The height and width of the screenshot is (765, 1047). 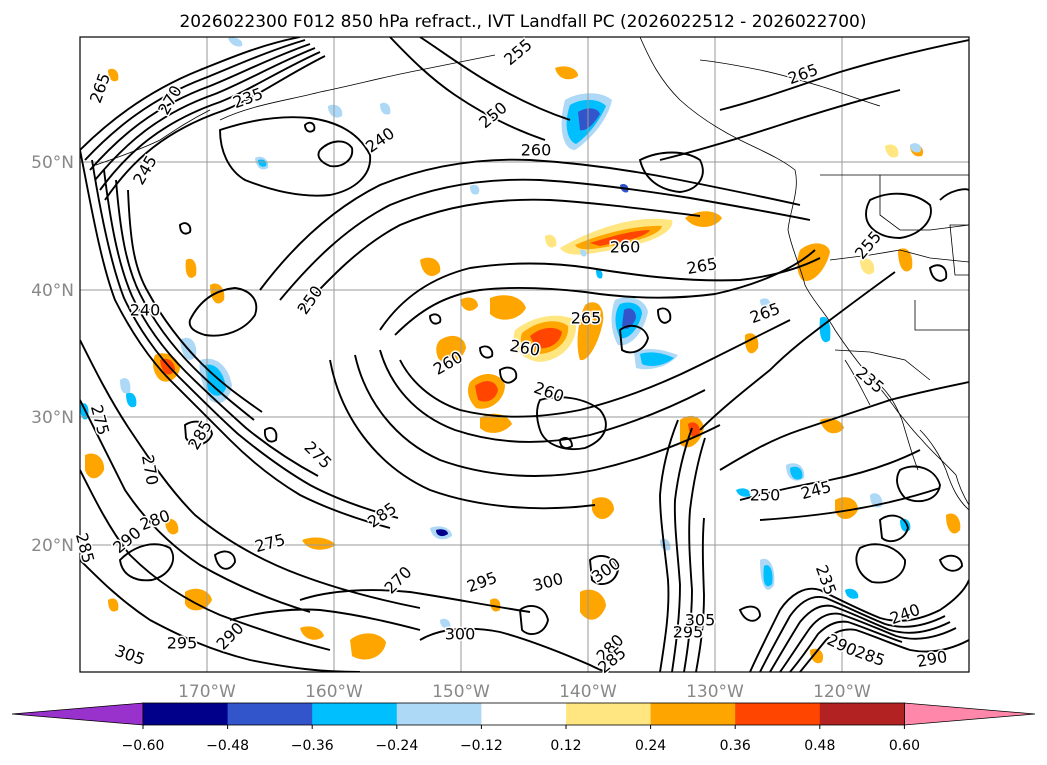 What do you see at coordinates (588, 692) in the screenshot?
I see `lon-label: 140°W` at bounding box center [588, 692].